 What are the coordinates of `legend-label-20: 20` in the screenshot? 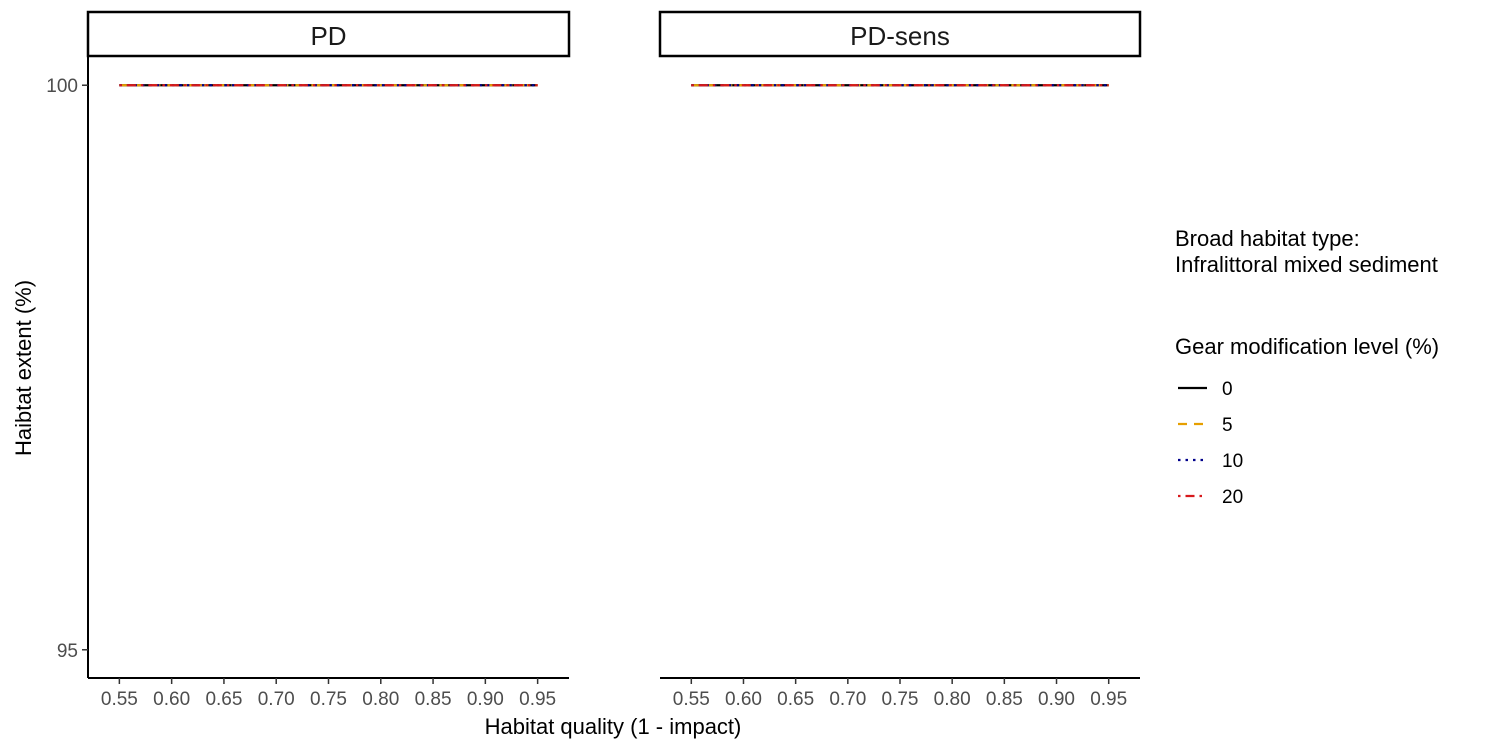 It's located at (1232, 497).